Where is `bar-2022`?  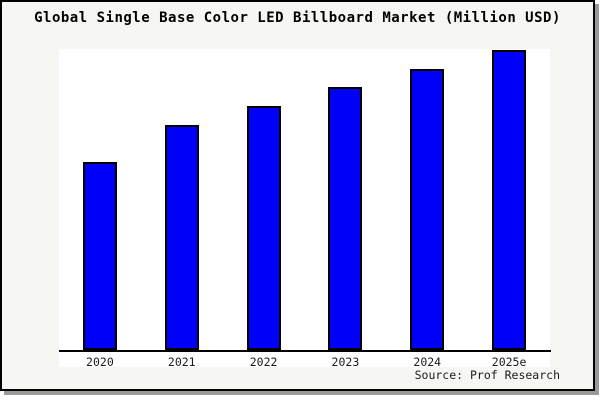
bar-2022 is located at coordinates (263, 228).